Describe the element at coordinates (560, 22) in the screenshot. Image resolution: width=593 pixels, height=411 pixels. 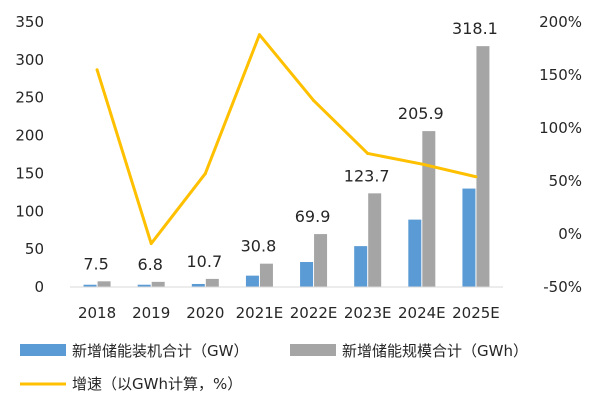
I see `y-right-tick-label: 200%` at that location.